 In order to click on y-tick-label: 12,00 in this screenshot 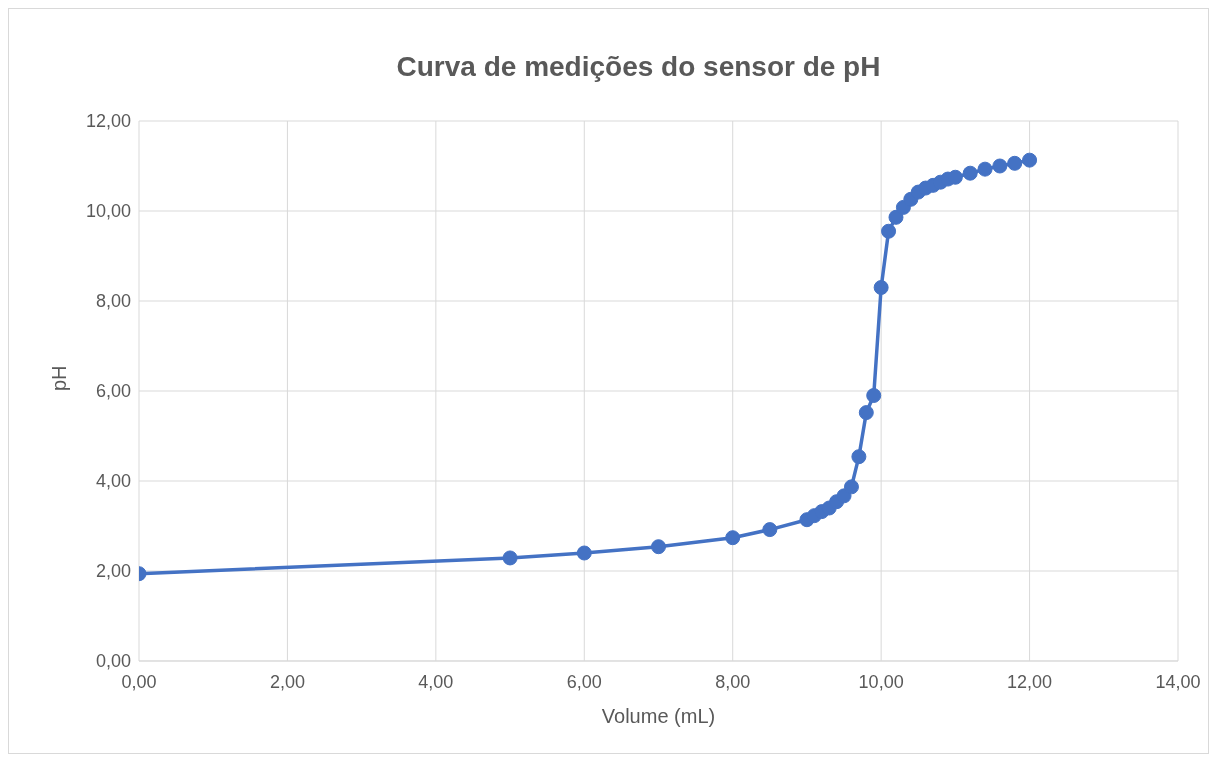, I will do `click(108, 121)`.